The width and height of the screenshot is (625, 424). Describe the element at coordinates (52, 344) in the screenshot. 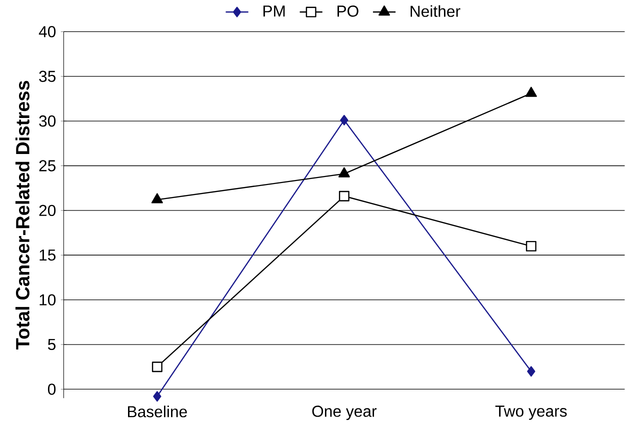

I see `y-tick-label: 5` at that location.